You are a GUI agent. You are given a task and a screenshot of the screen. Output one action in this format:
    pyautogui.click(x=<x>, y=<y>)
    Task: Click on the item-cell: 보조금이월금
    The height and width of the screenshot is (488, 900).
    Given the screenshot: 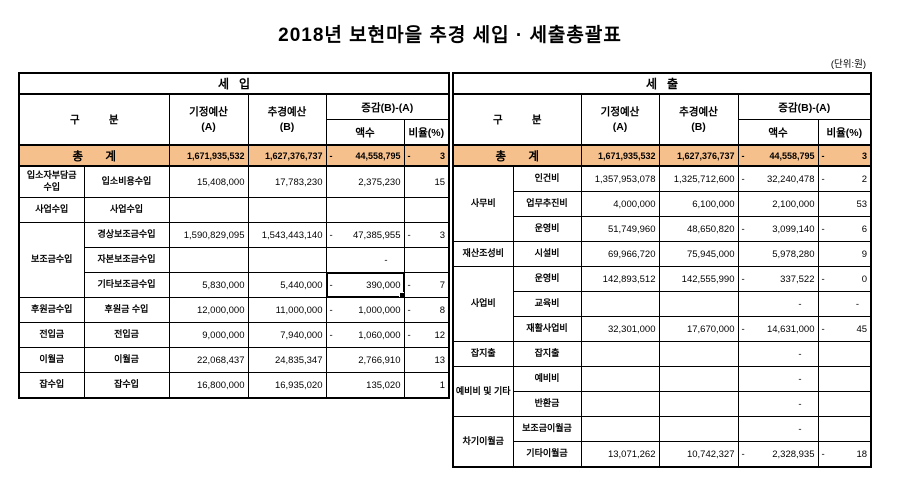 What is the action you would take?
    pyautogui.click(x=547, y=429)
    